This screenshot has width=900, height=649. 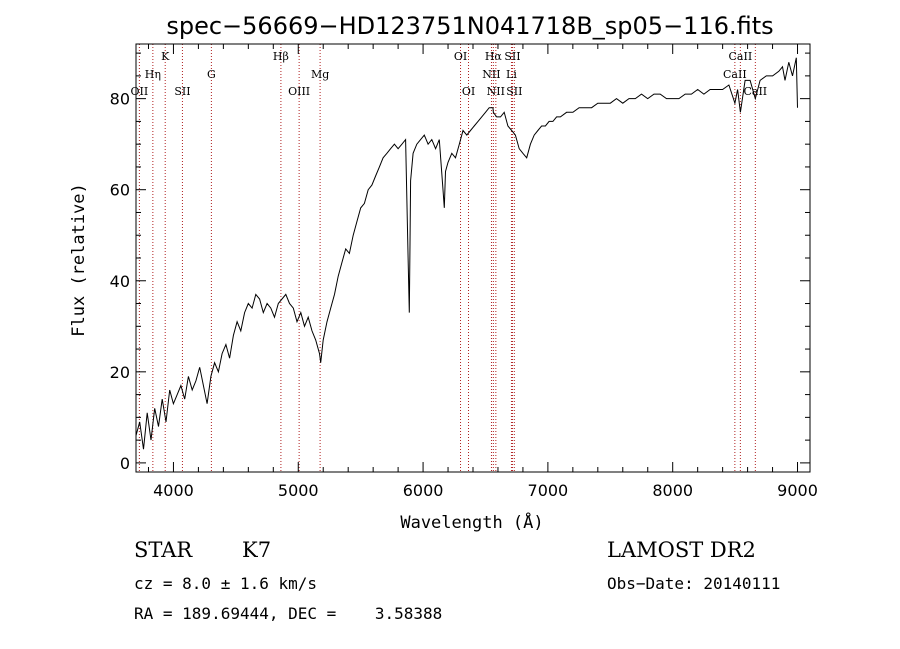 I want to click on y-tick-label-0: 0, so click(x=125, y=463).